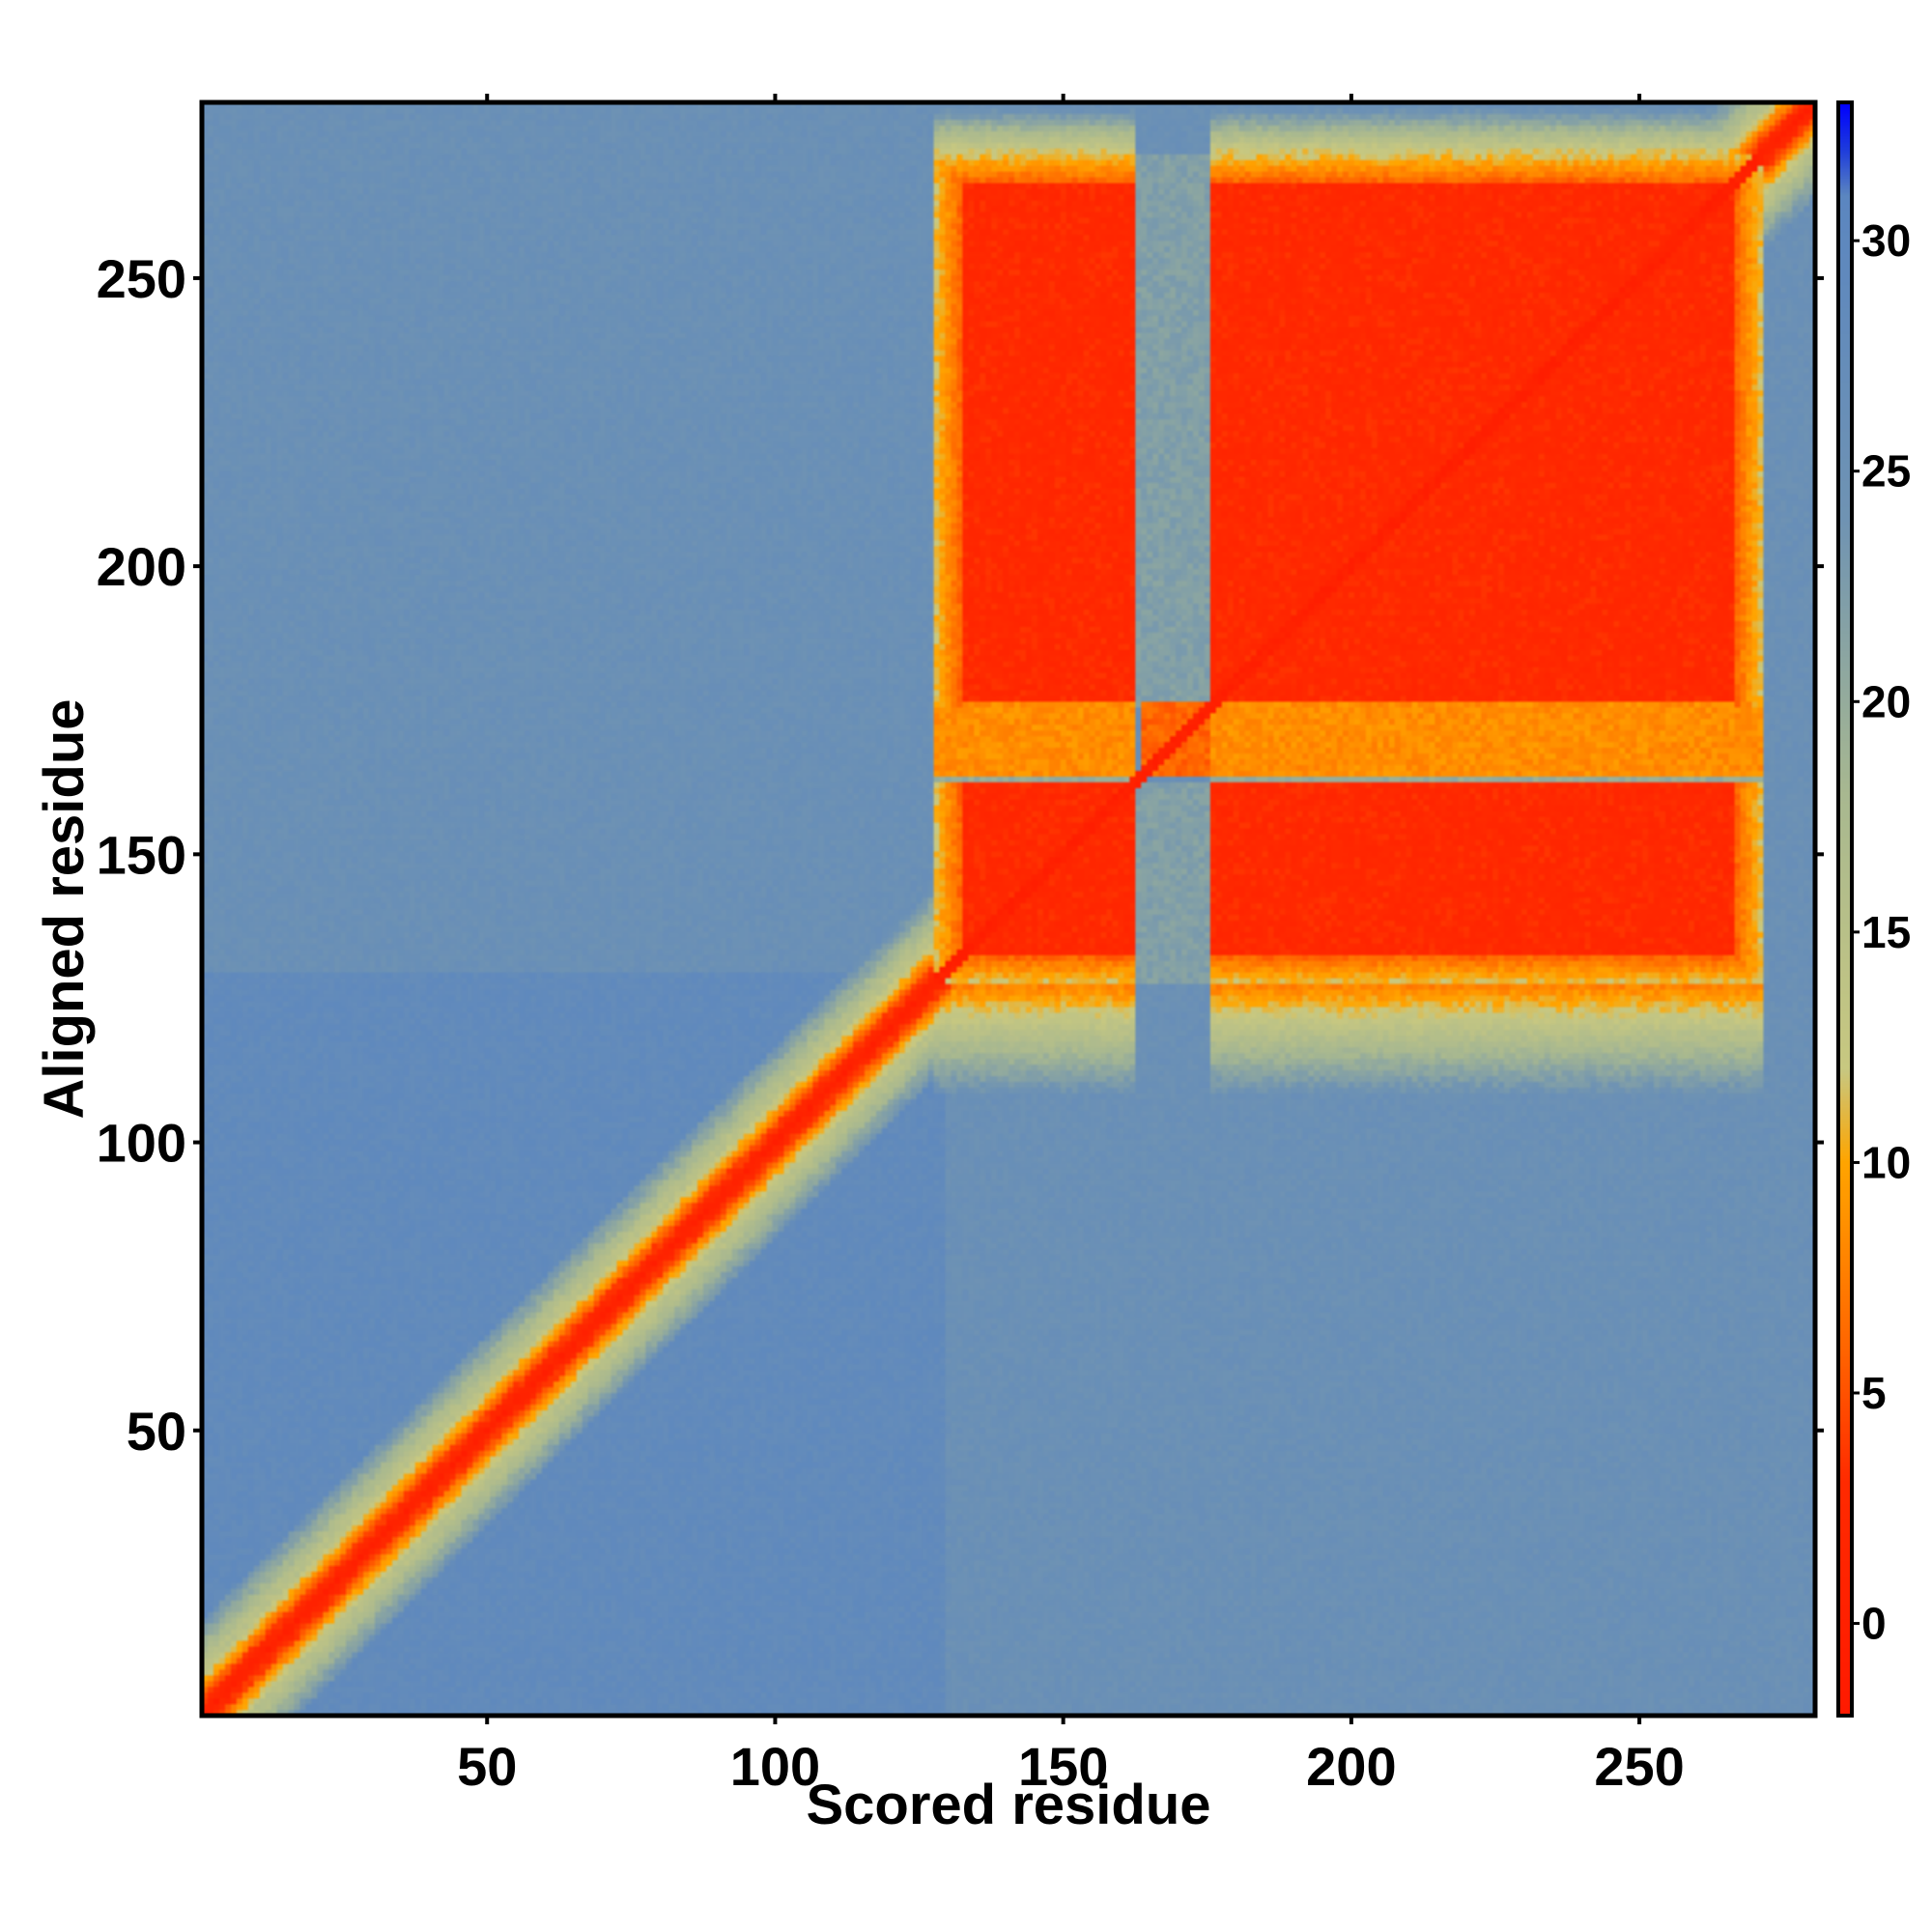 The image size is (1932, 1932). Describe the element at coordinates (64, 908) in the screenshot. I see `y-axis-title: Aligned residue` at that location.